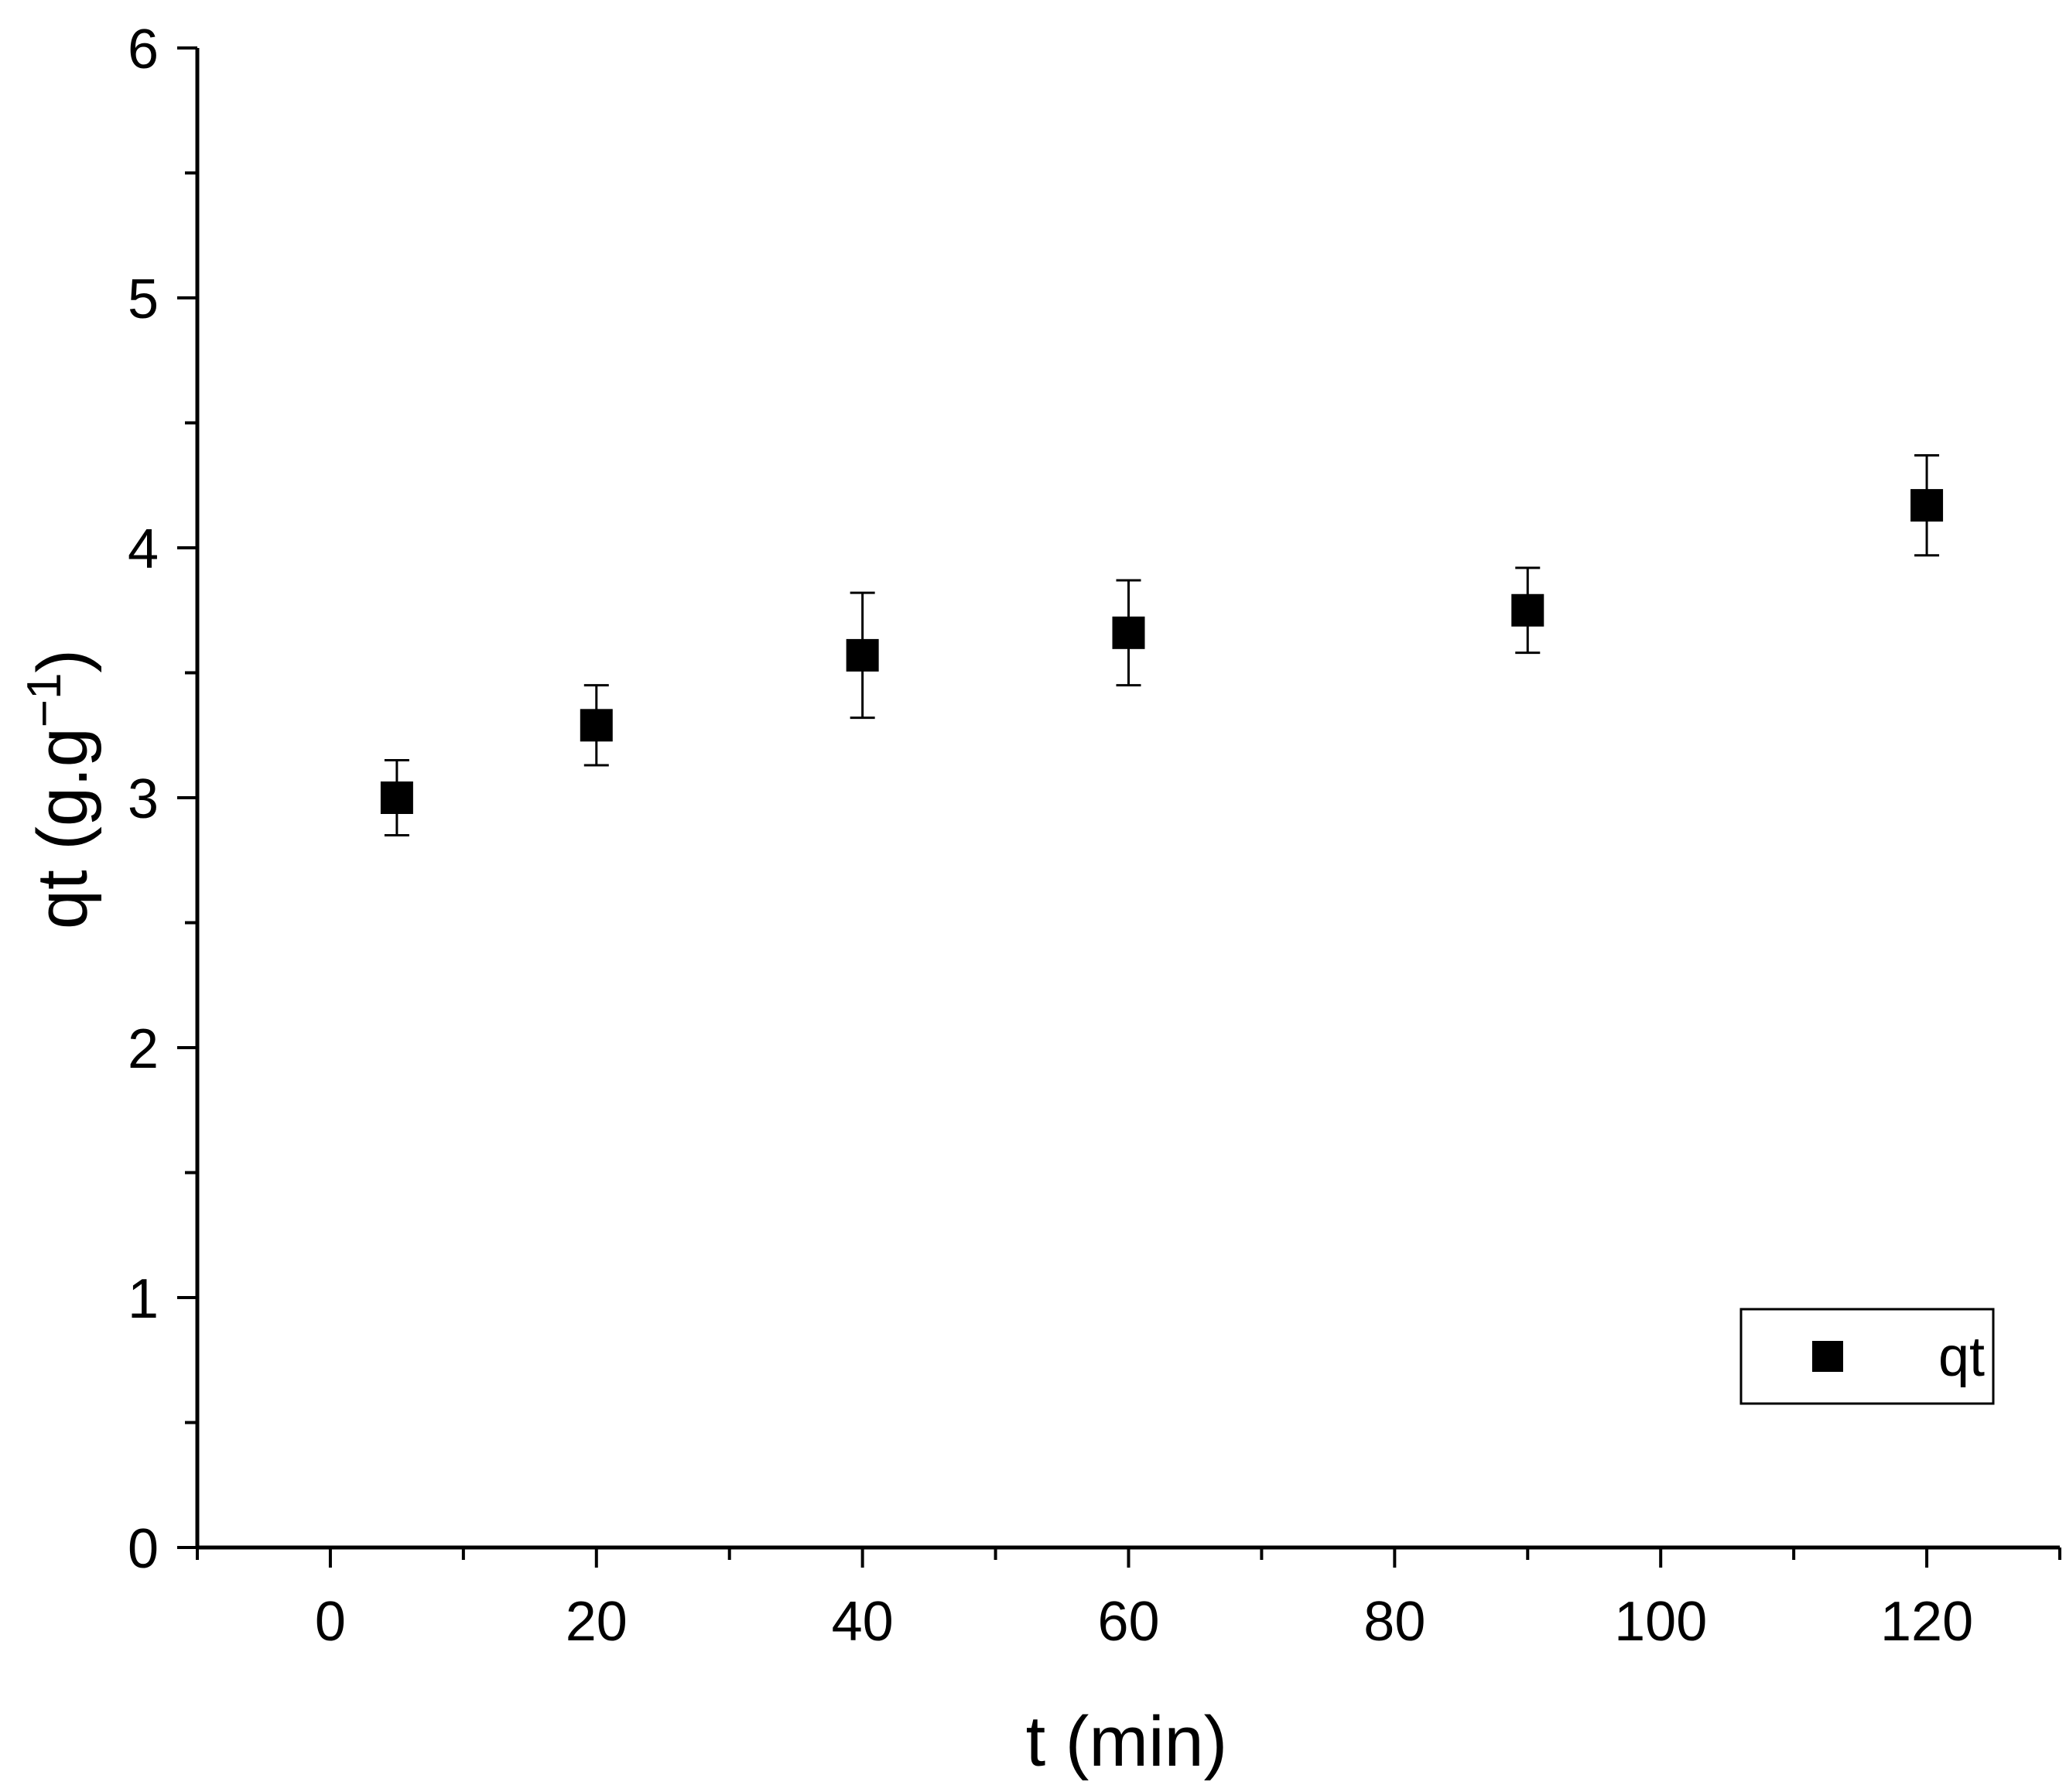  Describe the element at coordinates (330, 1622) in the screenshot. I see `x-tick-label: 0` at that location.